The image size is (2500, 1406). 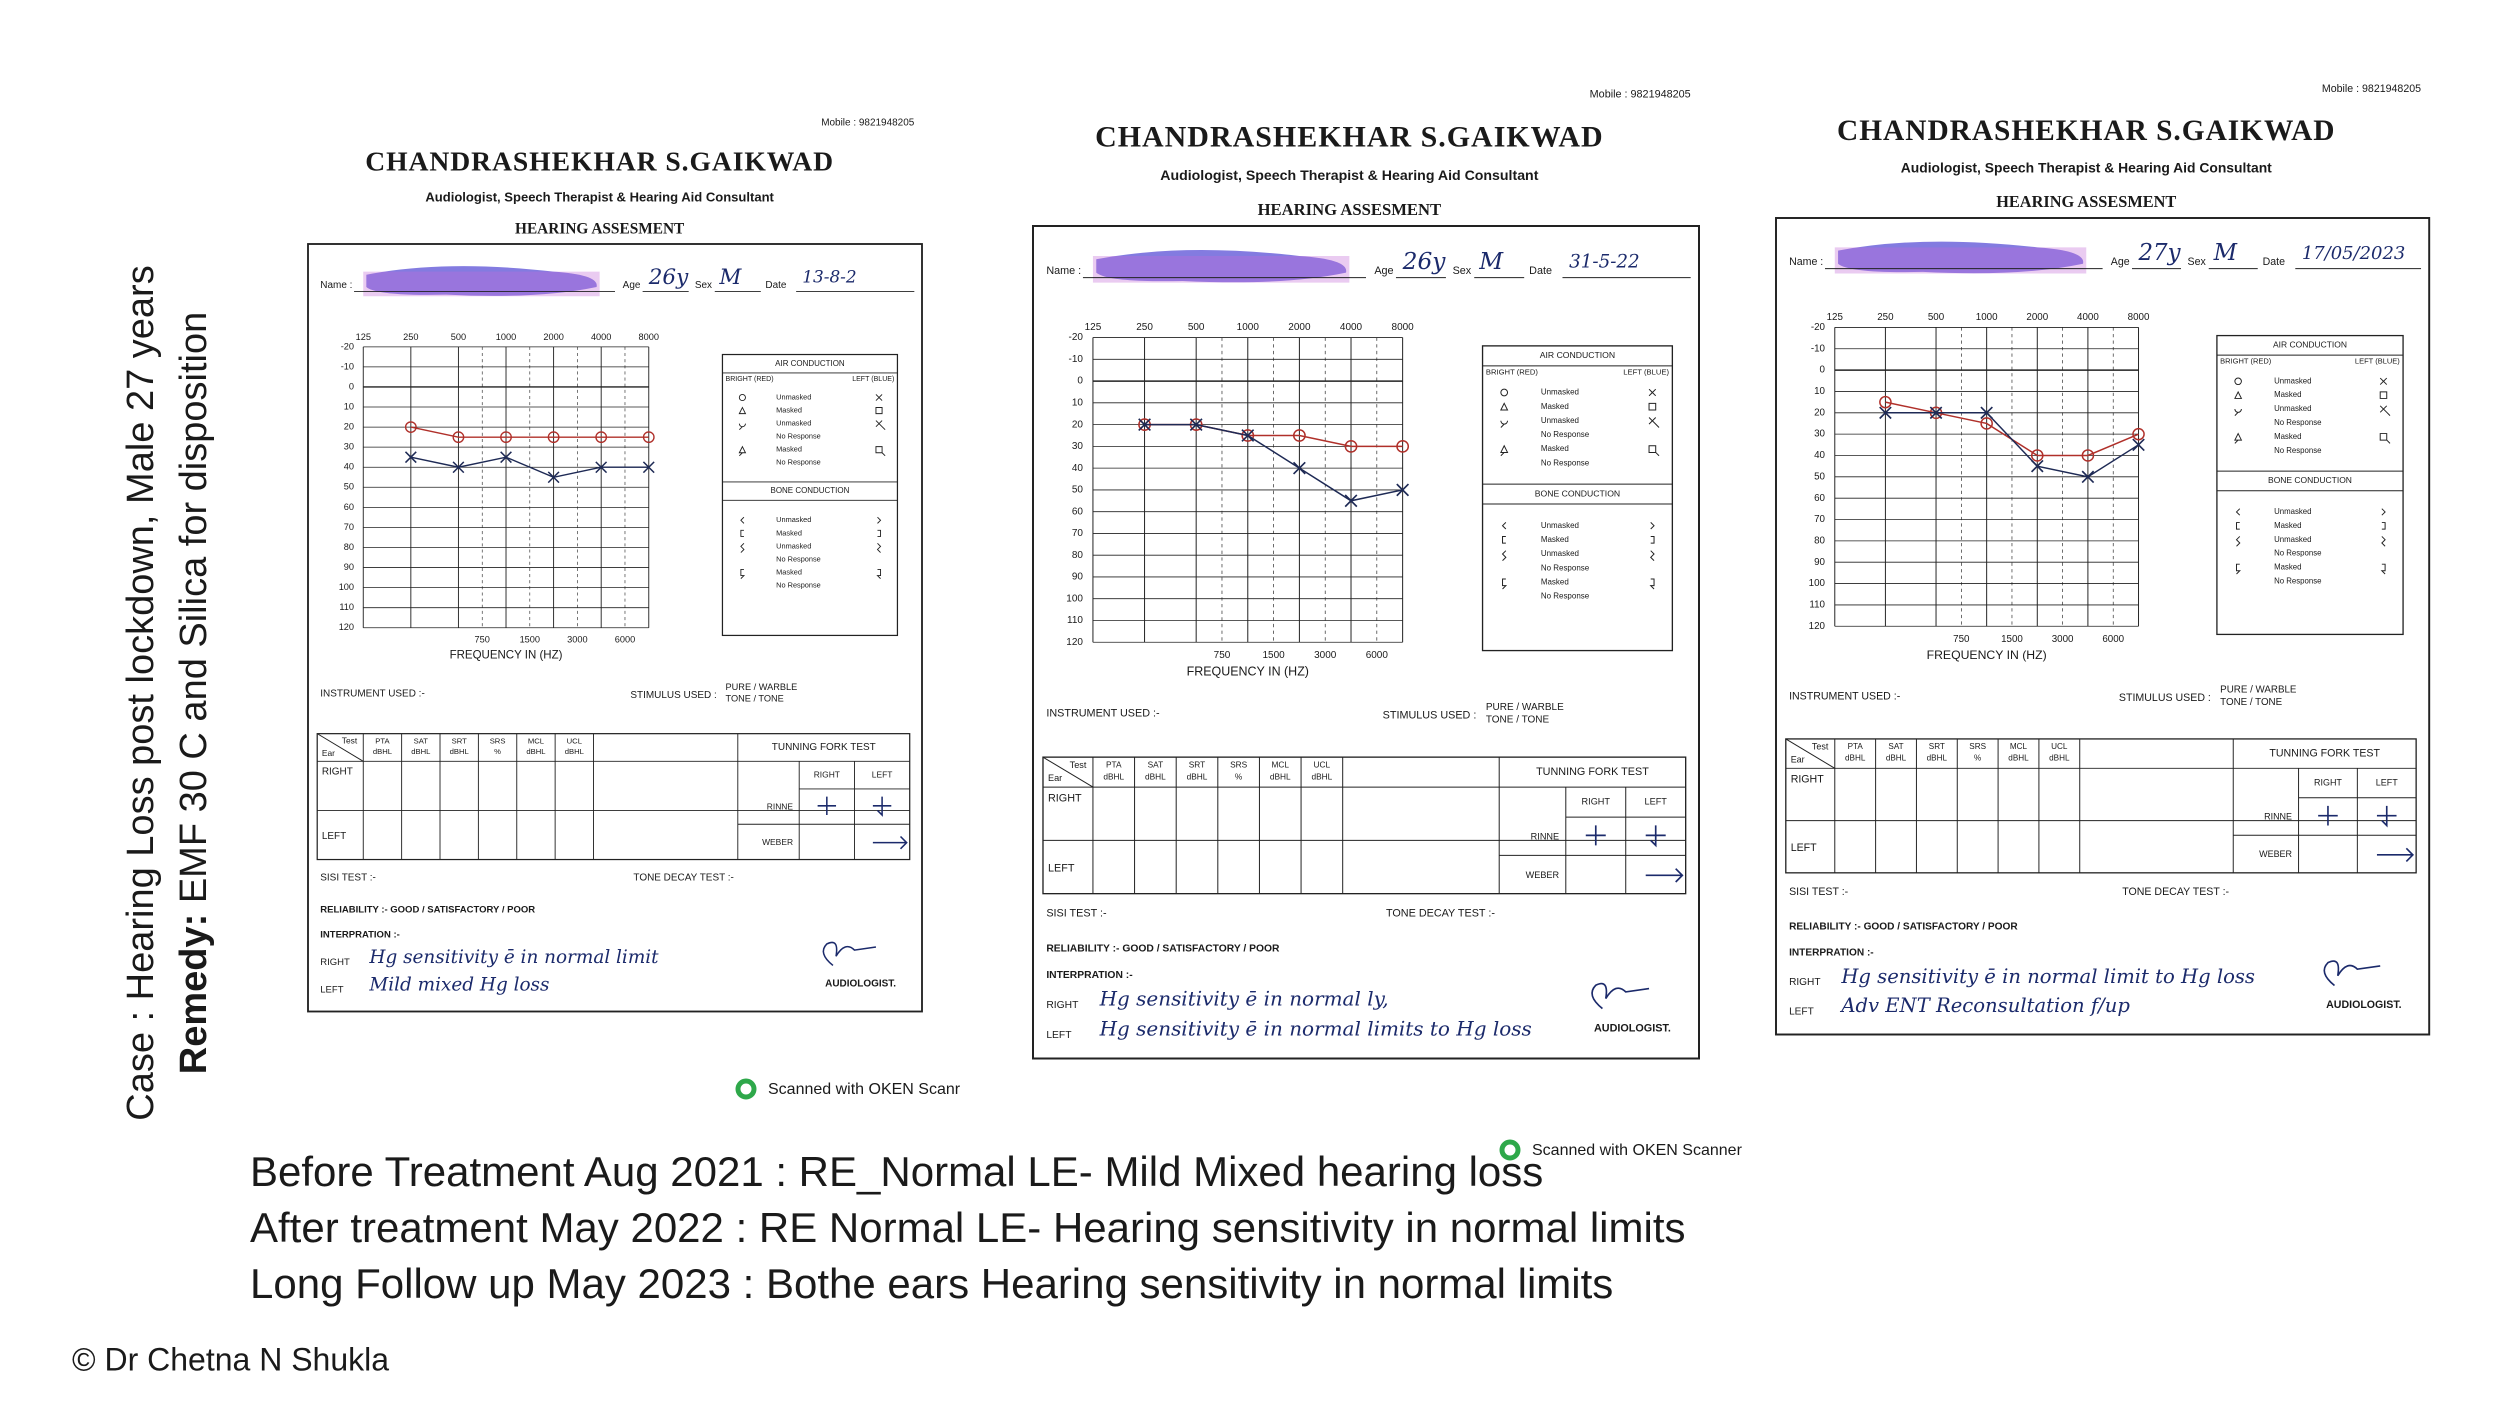 I want to click on field-label: Date, so click(x=1540, y=271).